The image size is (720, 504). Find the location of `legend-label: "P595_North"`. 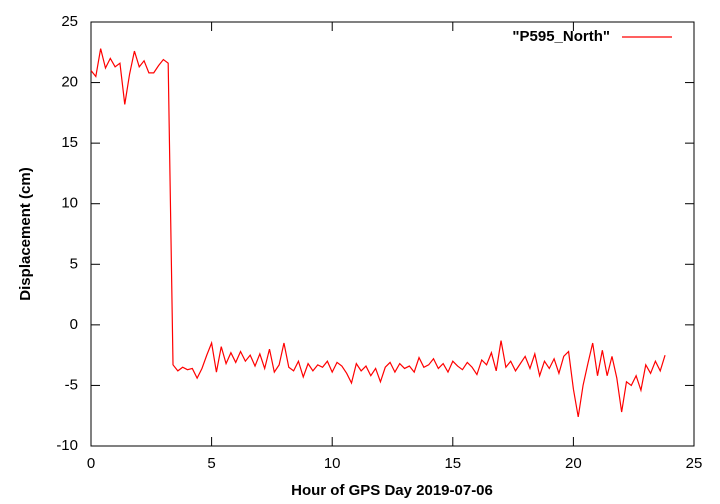

legend-label: "P595_North" is located at coordinates (561, 36).